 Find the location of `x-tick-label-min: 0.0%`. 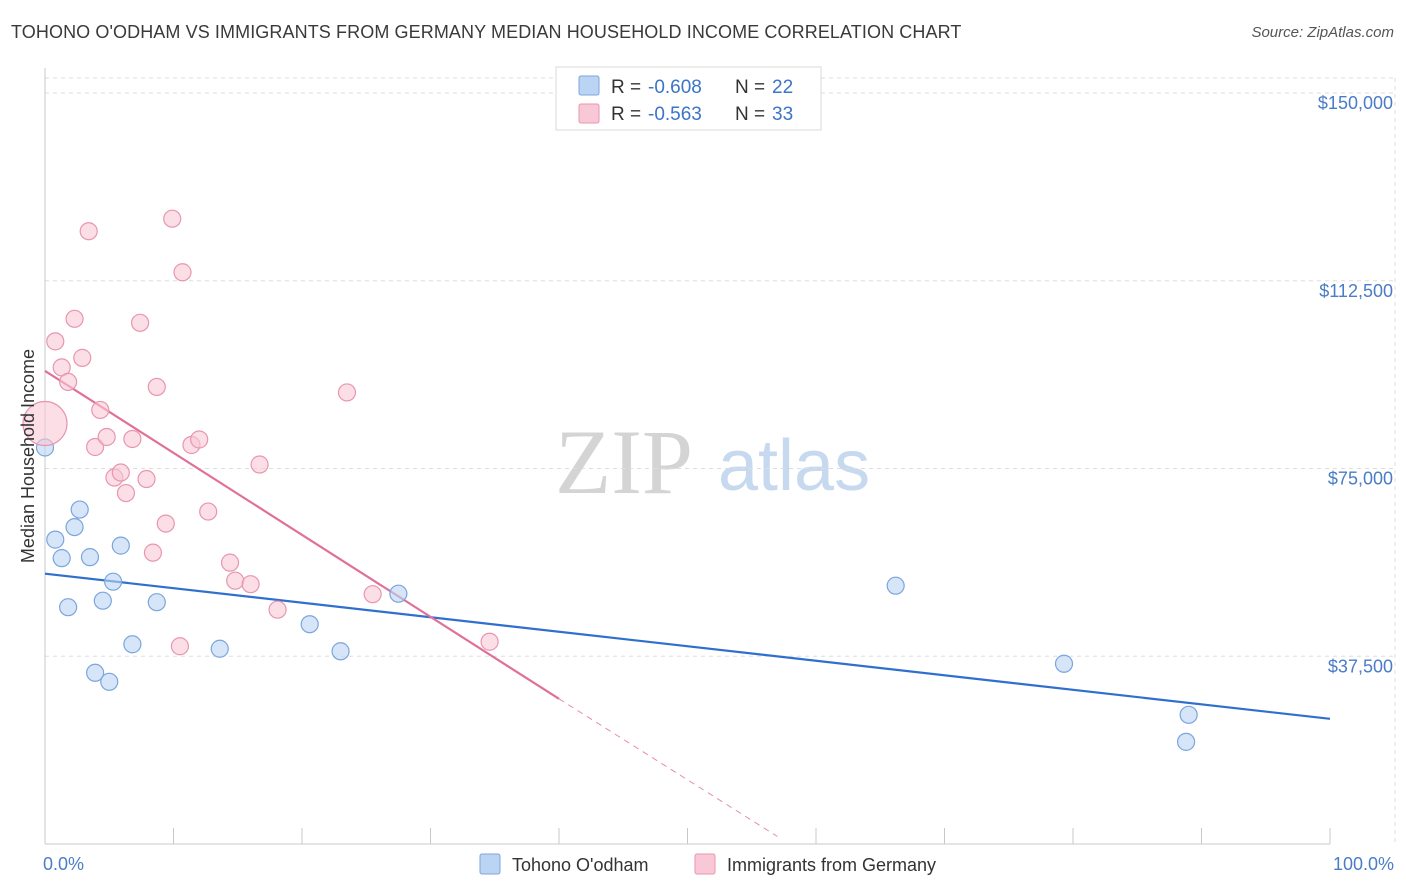

x-tick-label-min: 0.0% is located at coordinates (63, 864).